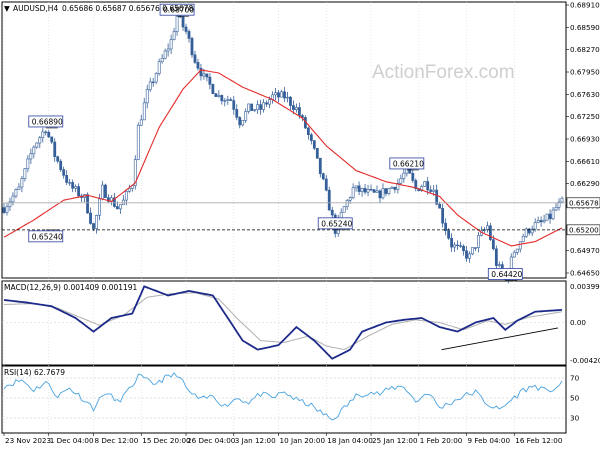  I want to click on macd-tick-label: 0.00, so click(578, 322).